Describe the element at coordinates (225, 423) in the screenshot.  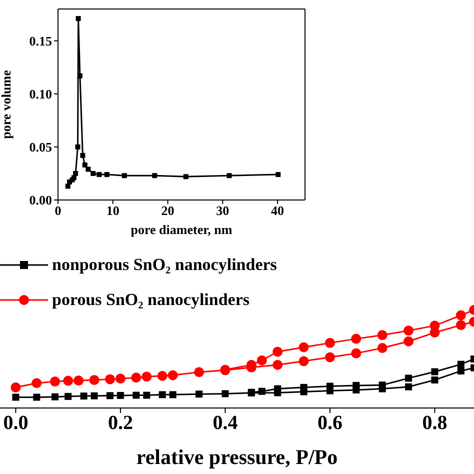
I see `x-tick-label: 0.4` at that location.